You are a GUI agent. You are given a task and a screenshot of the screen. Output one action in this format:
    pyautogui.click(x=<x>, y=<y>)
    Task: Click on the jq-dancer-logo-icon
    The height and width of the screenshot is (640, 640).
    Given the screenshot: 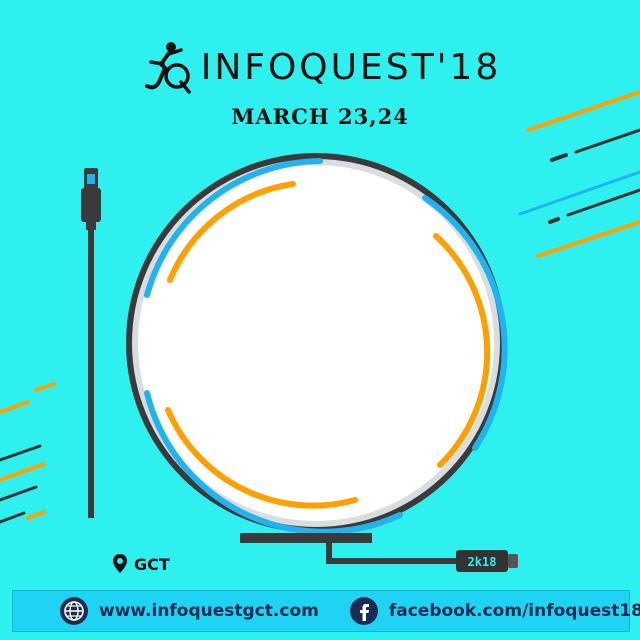 What is the action you would take?
    pyautogui.click(x=167, y=68)
    